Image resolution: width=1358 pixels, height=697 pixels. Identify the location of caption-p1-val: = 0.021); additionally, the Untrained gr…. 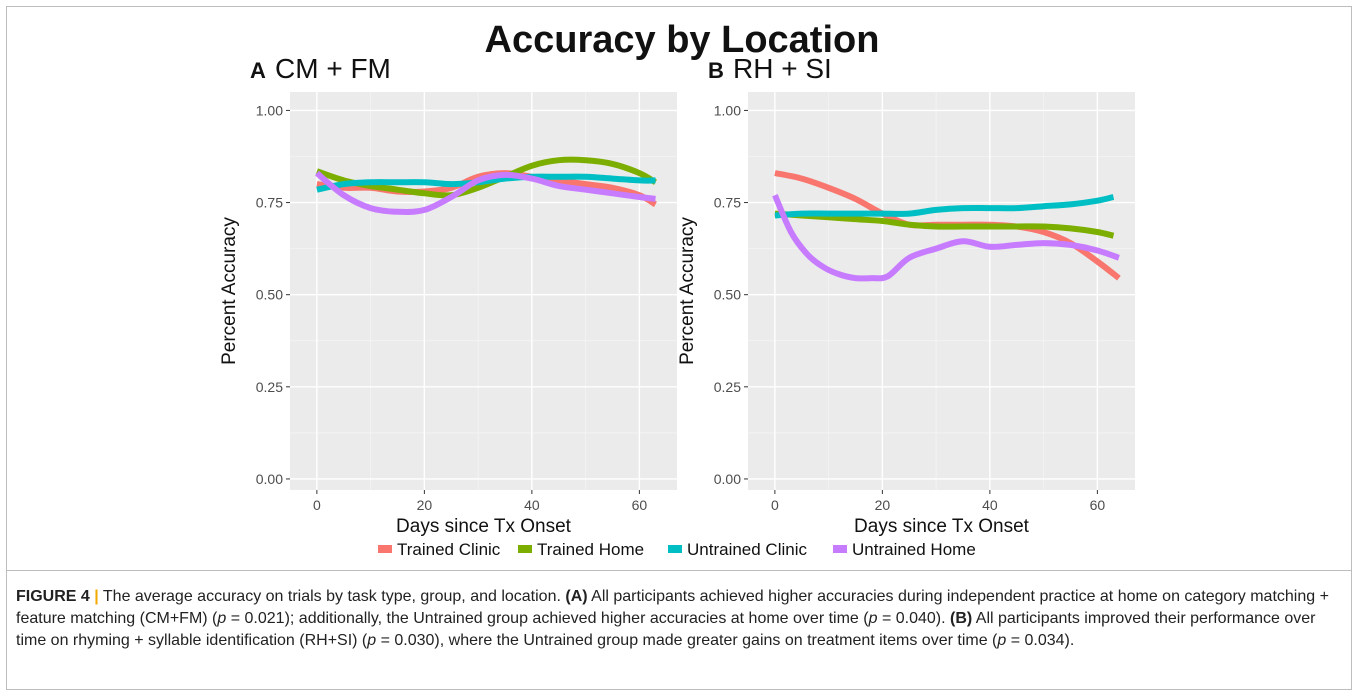
(547, 618).